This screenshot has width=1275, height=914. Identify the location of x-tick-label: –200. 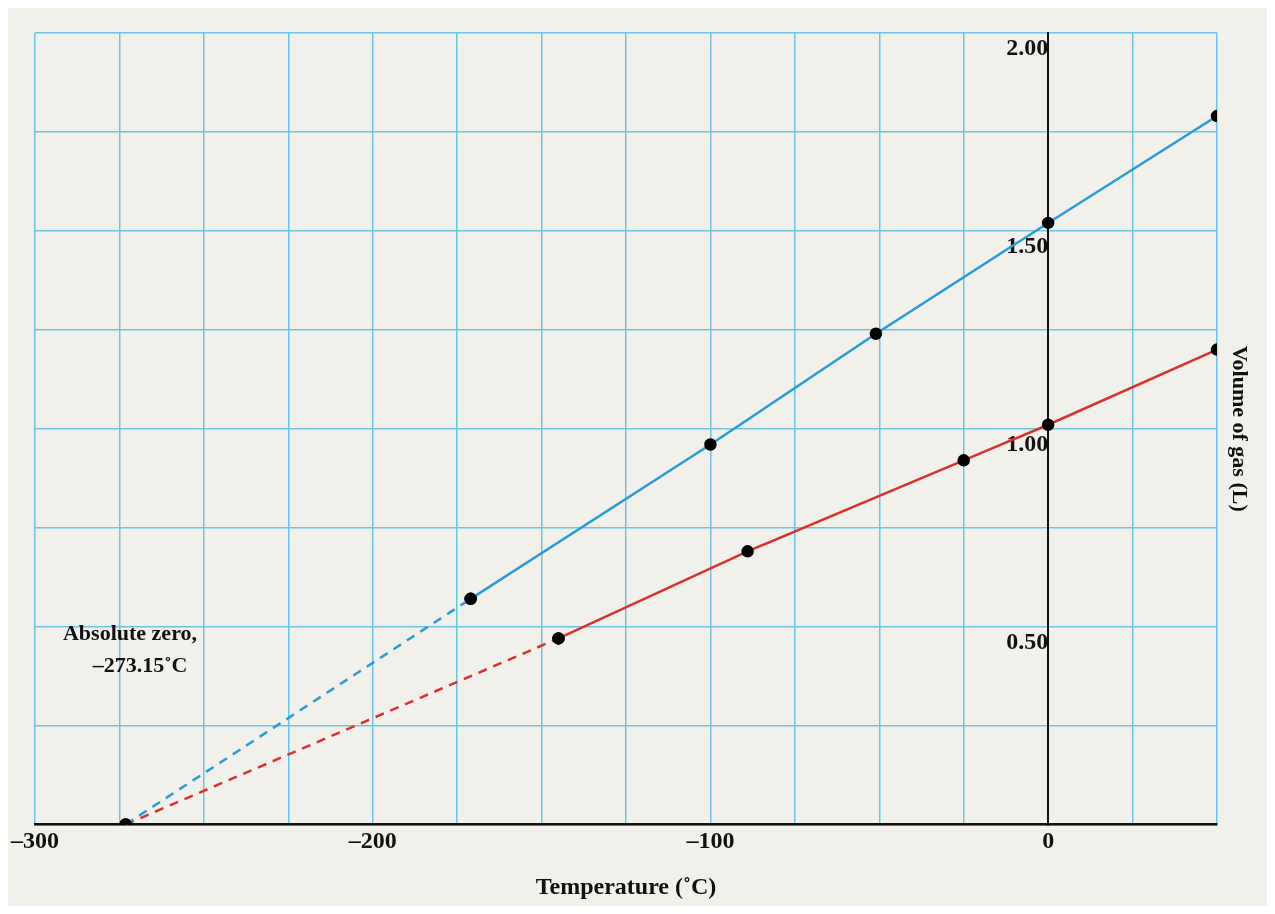
(372, 840).